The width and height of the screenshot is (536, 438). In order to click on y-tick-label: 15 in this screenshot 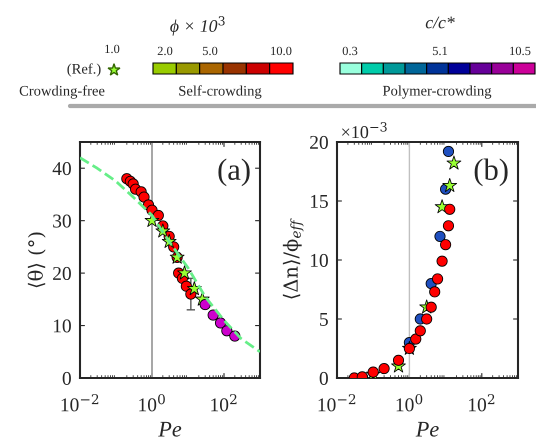, I will do `click(319, 201)`.